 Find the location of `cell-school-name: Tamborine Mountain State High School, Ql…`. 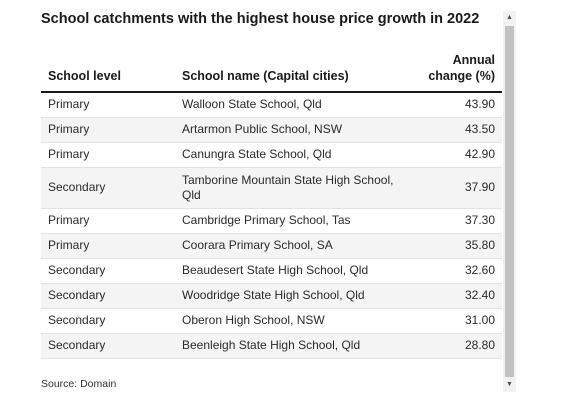

cell-school-name: Tamborine Mountain State High School, Ql… is located at coordinates (288, 187).